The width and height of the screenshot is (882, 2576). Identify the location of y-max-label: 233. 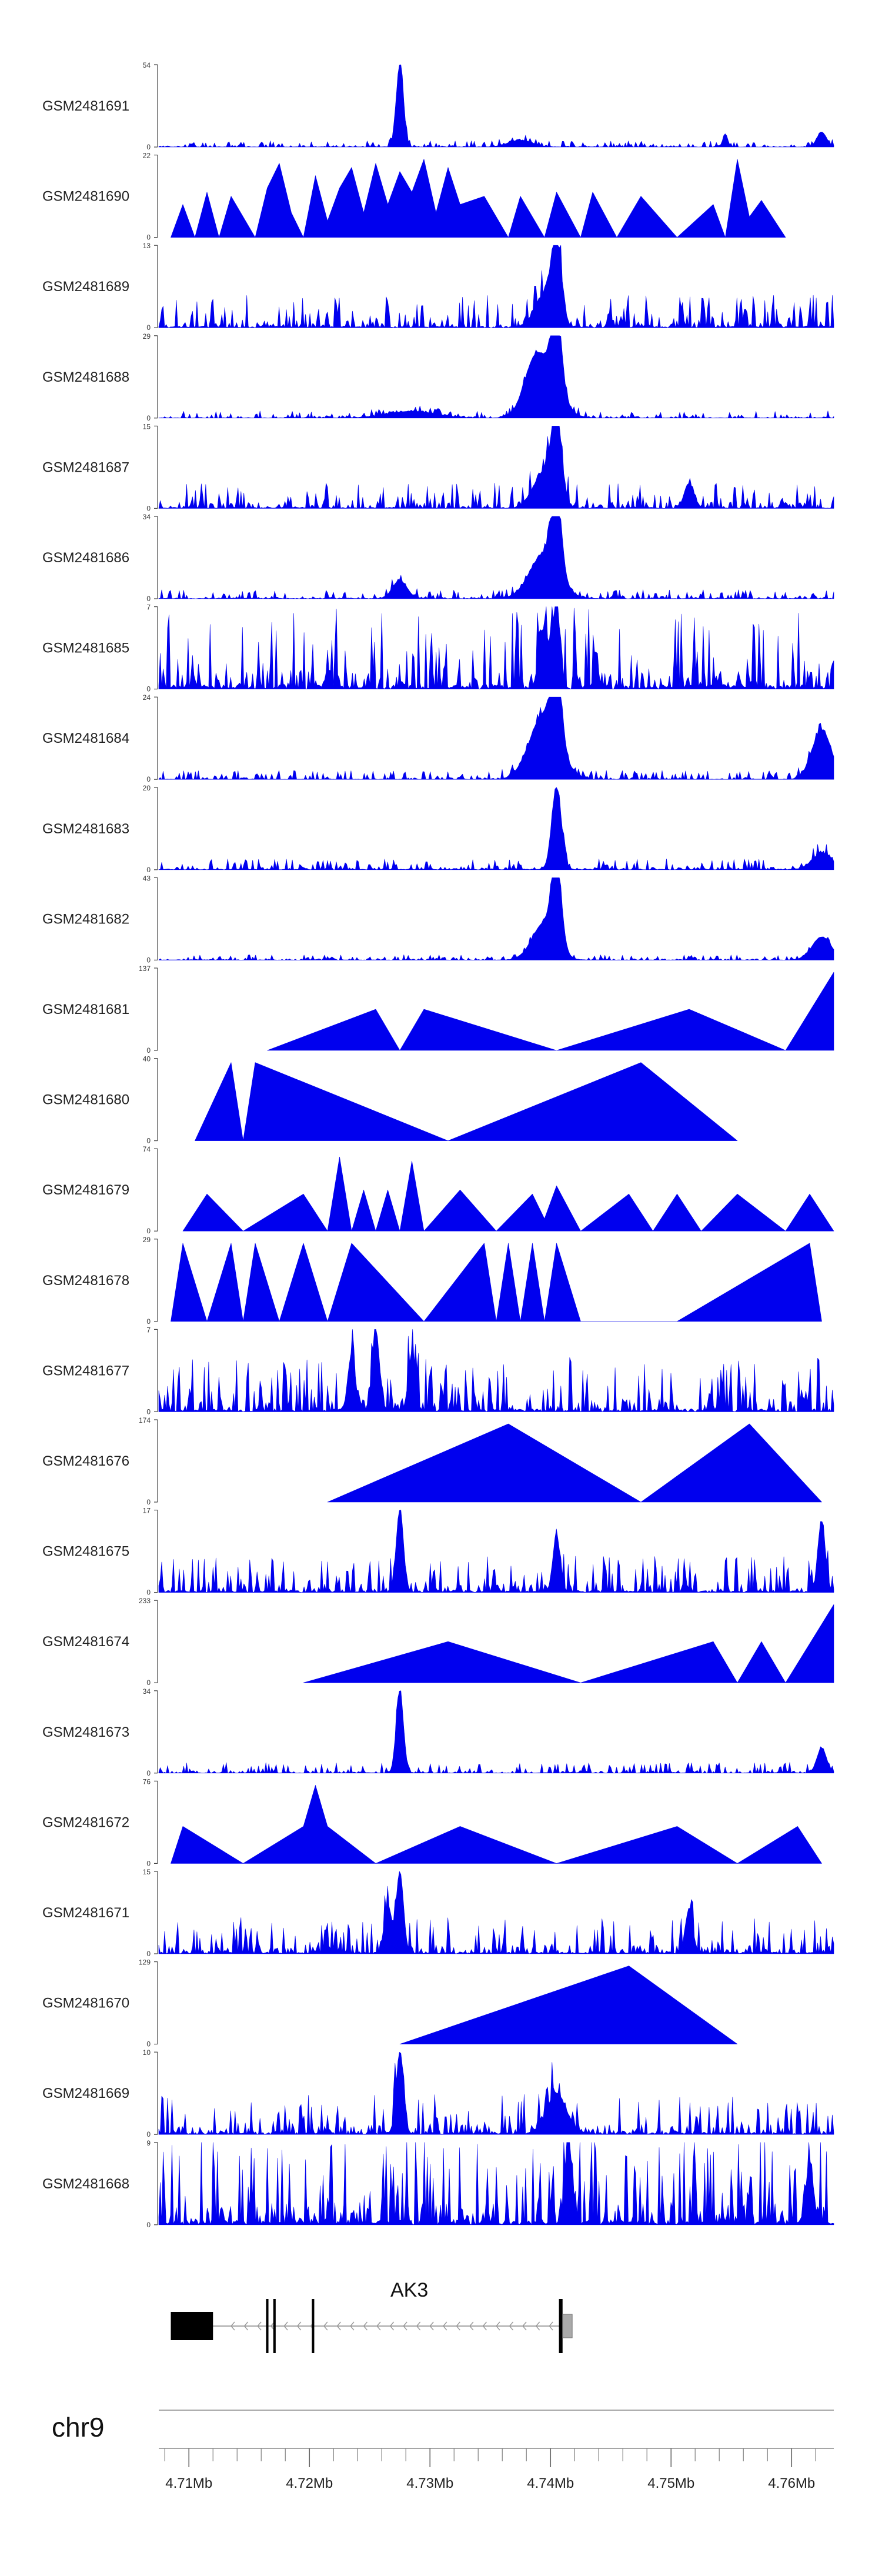
(145, 1601).